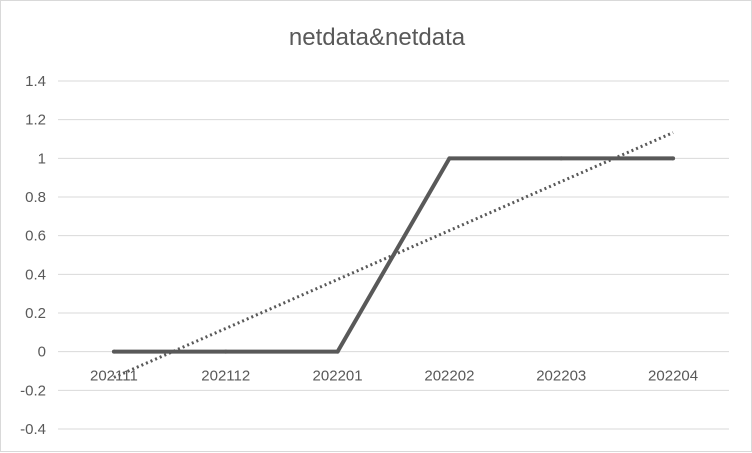  Describe the element at coordinates (561, 376) in the screenshot. I see `x-tick-label: 202203` at that location.